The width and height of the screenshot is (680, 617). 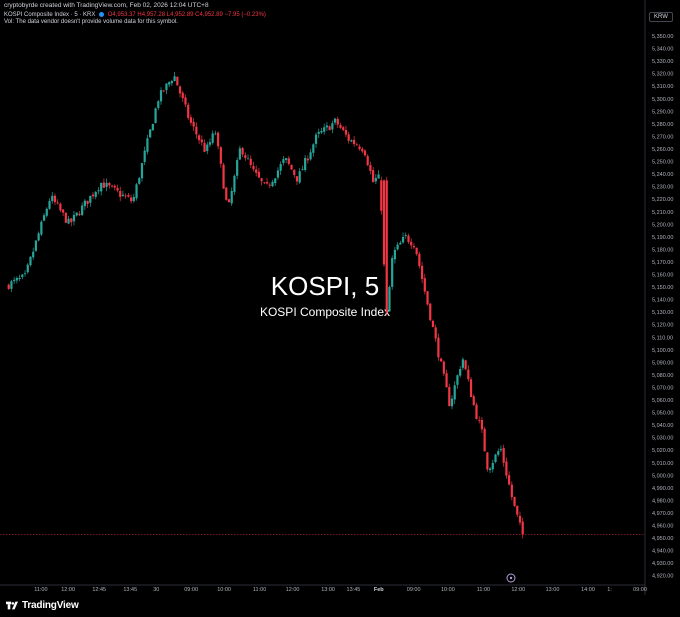 What do you see at coordinates (42, 605) in the screenshot?
I see `tradingview-logo: TradingView` at bounding box center [42, 605].